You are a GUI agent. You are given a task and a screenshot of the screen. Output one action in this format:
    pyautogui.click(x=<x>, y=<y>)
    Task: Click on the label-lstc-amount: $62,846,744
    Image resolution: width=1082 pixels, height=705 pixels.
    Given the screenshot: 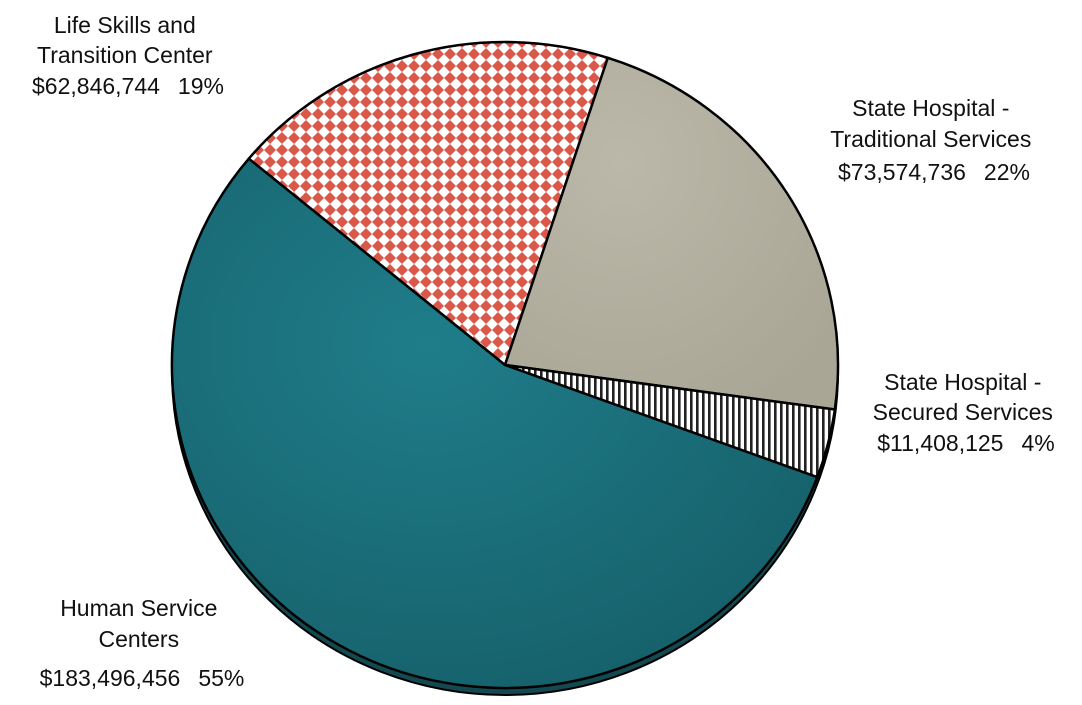 What is the action you would take?
    pyautogui.click(x=96, y=86)
    